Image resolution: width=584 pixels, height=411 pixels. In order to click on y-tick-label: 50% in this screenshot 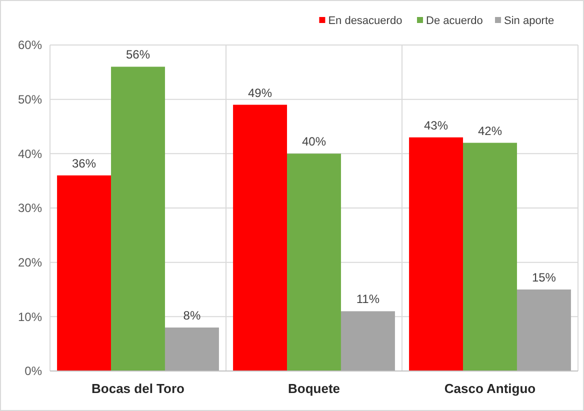, I will do `click(30, 99)`.